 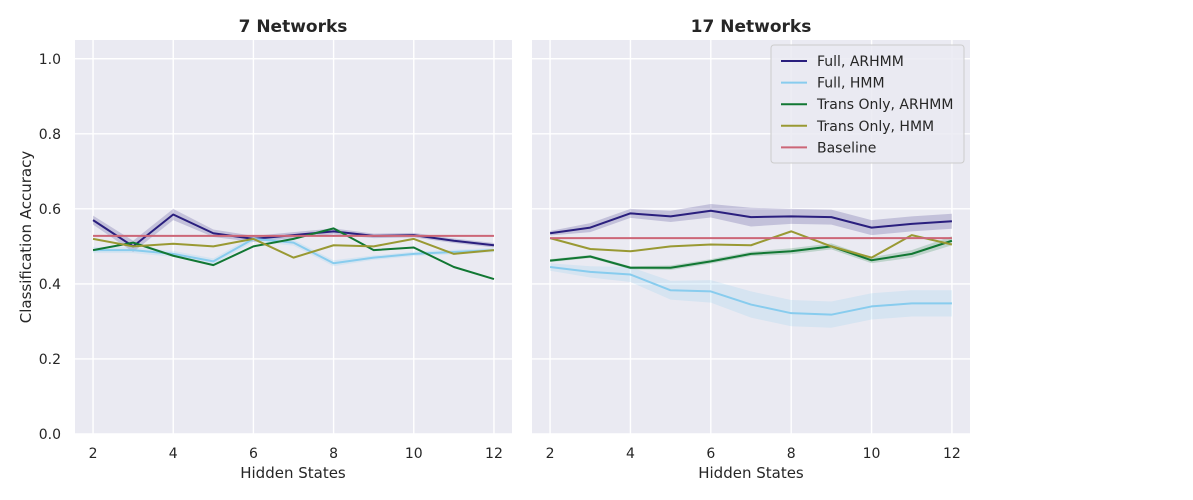 What do you see at coordinates (50, 210) in the screenshot?
I see `y-tick-label: 0.6` at bounding box center [50, 210].